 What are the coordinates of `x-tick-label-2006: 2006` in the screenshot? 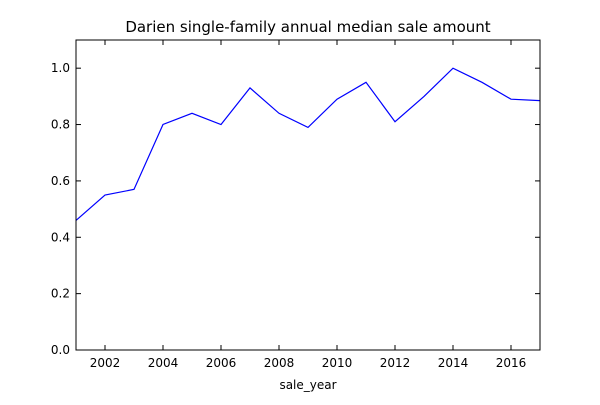 It's located at (221, 363).